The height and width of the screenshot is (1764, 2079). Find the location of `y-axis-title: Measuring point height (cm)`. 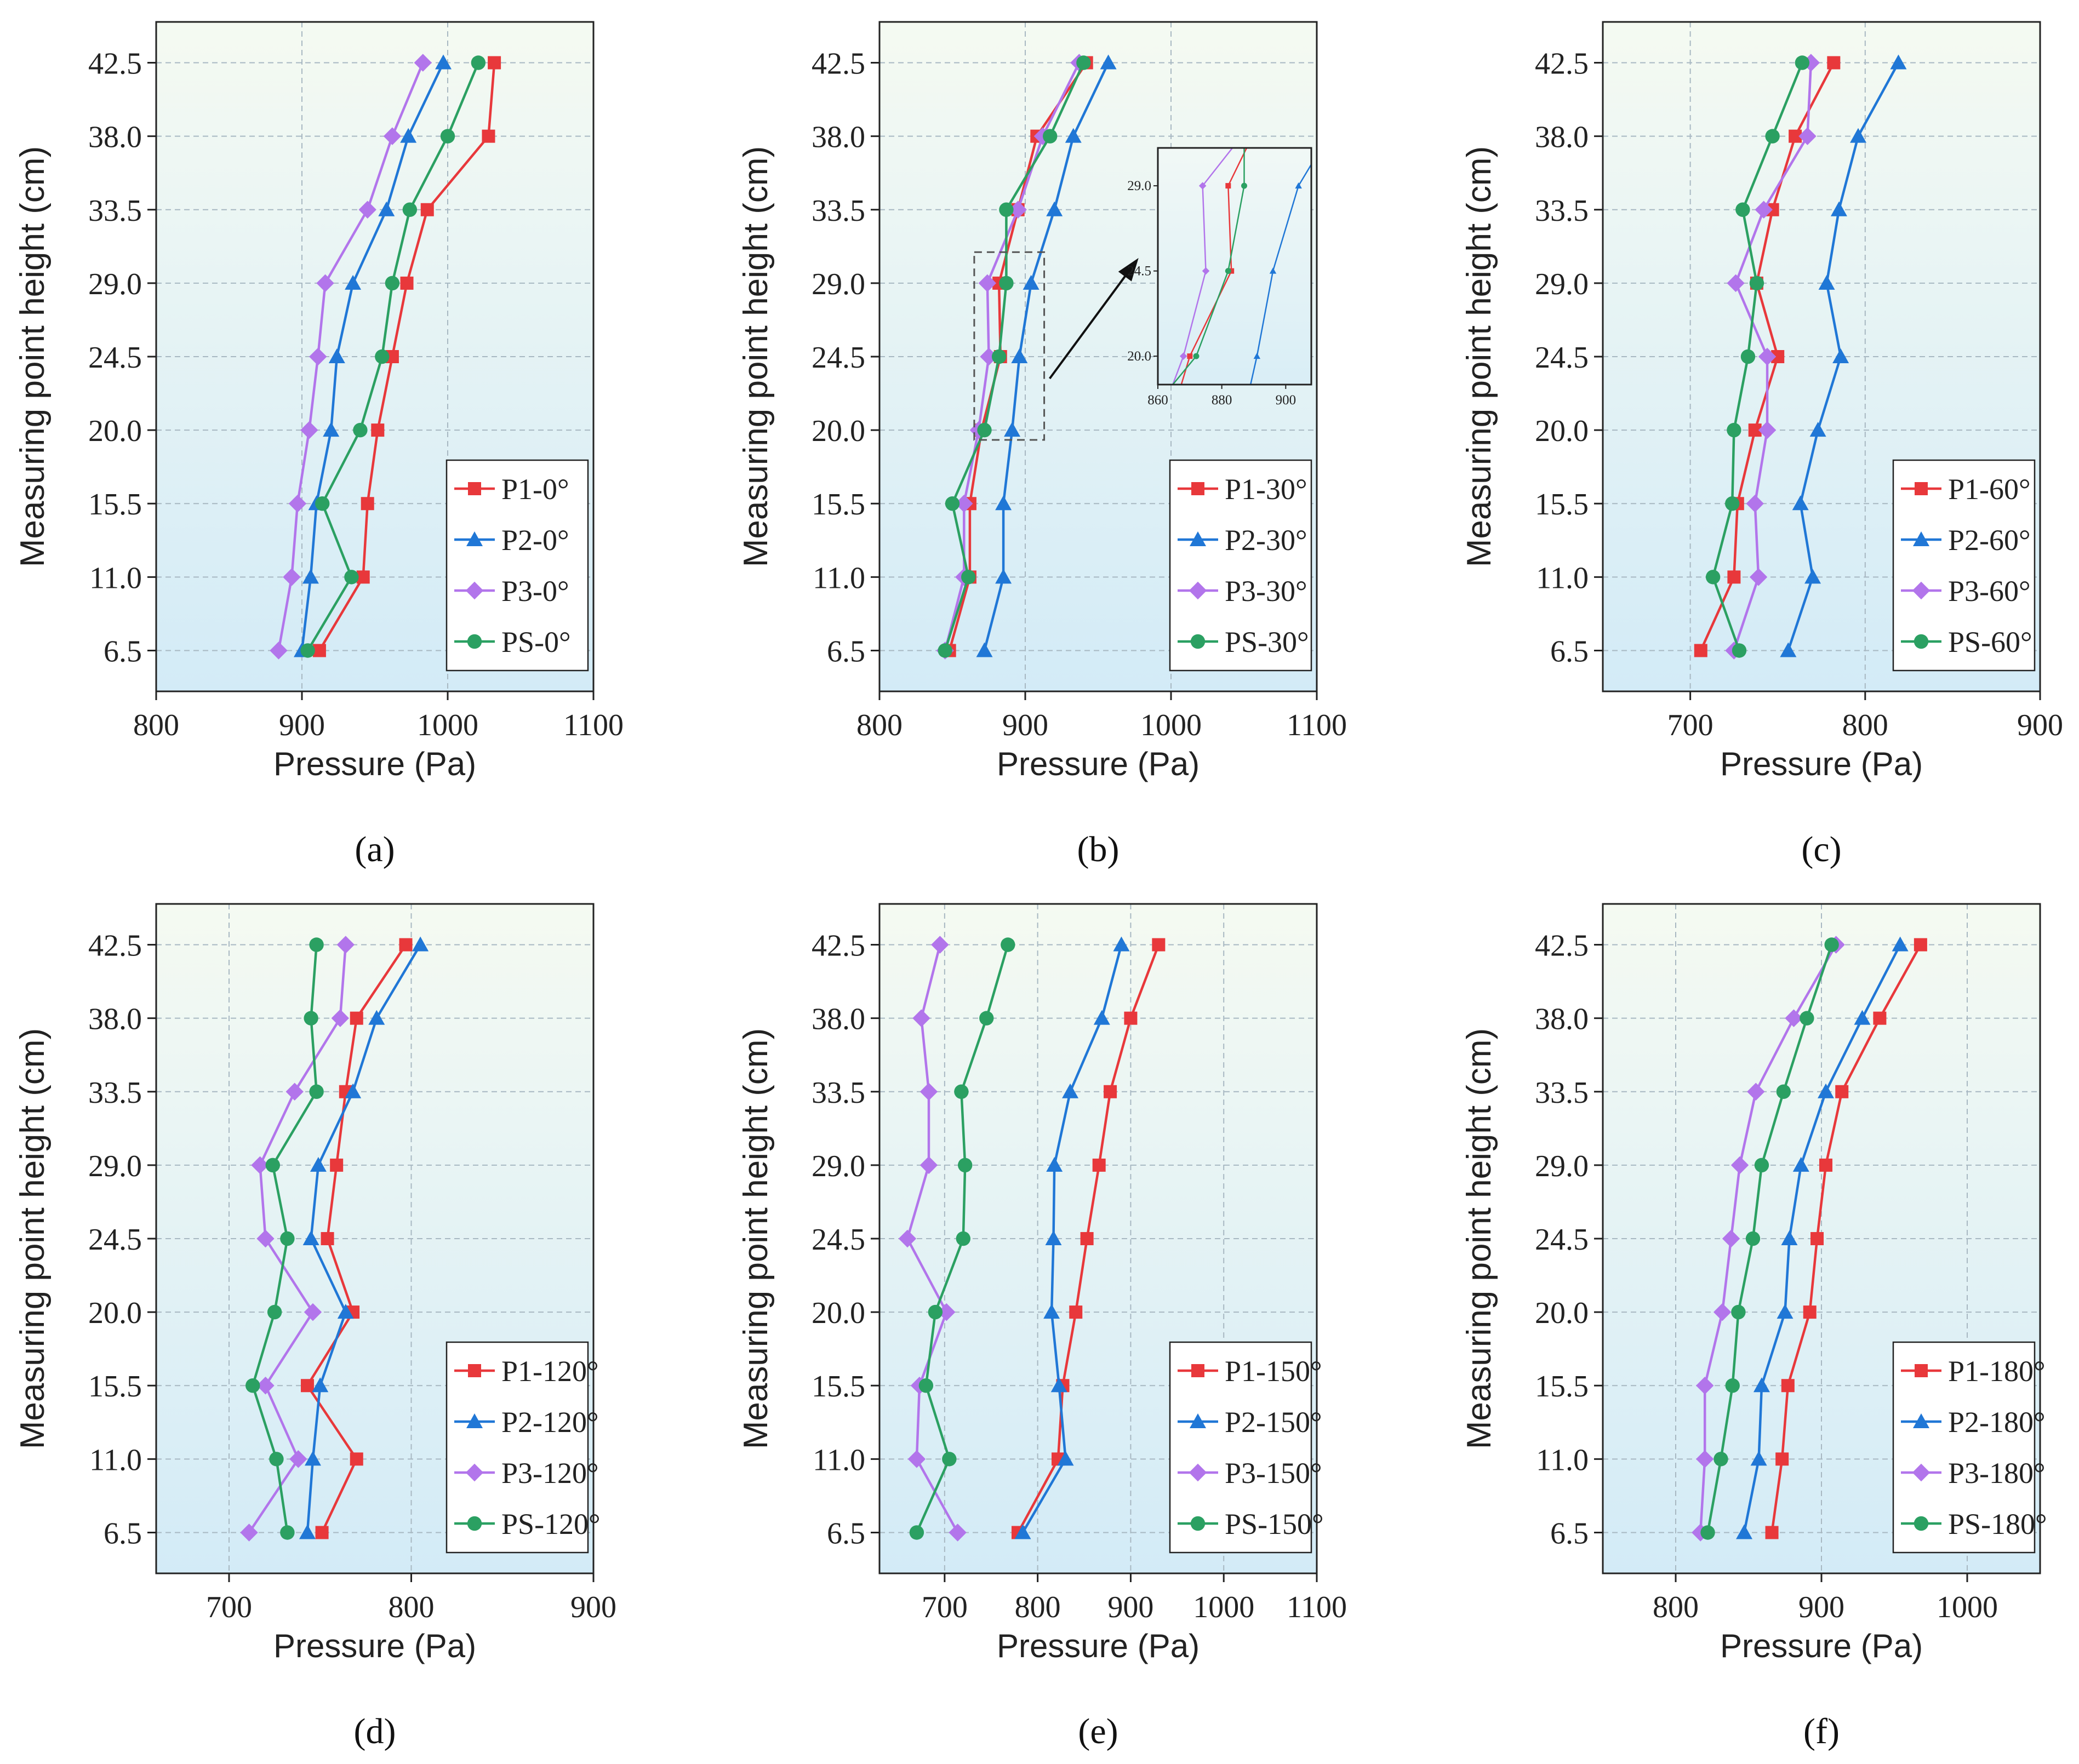

y-axis-title: Measuring point height (cm) is located at coordinates (756, 1238).